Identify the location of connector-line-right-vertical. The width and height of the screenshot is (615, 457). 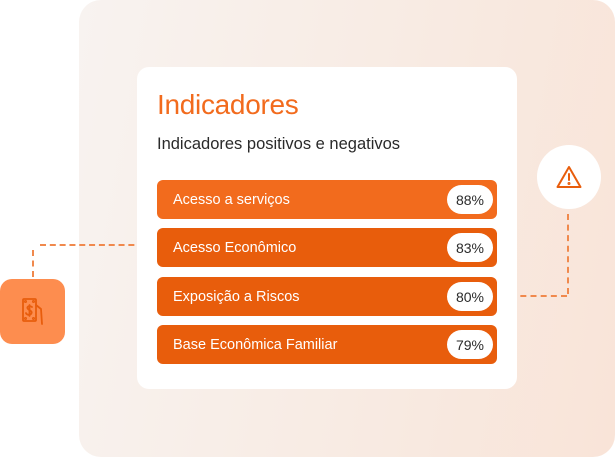
(568, 254).